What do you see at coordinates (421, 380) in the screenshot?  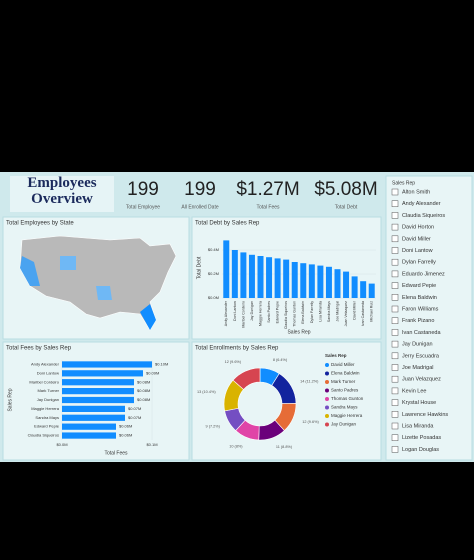 I see `slicer-item: Juan Velazquez` at bounding box center [421, 380].